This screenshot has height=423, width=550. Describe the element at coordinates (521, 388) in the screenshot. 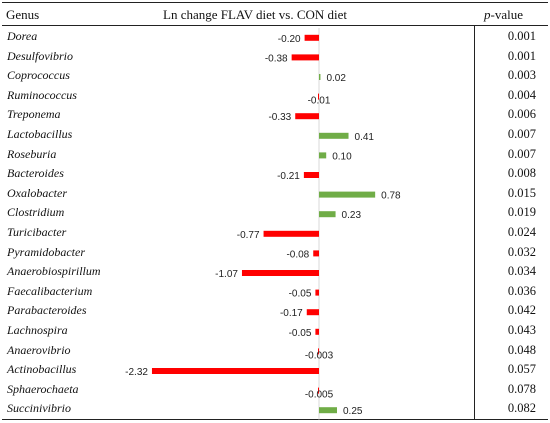

I see `p-value: 0.078` at that location.